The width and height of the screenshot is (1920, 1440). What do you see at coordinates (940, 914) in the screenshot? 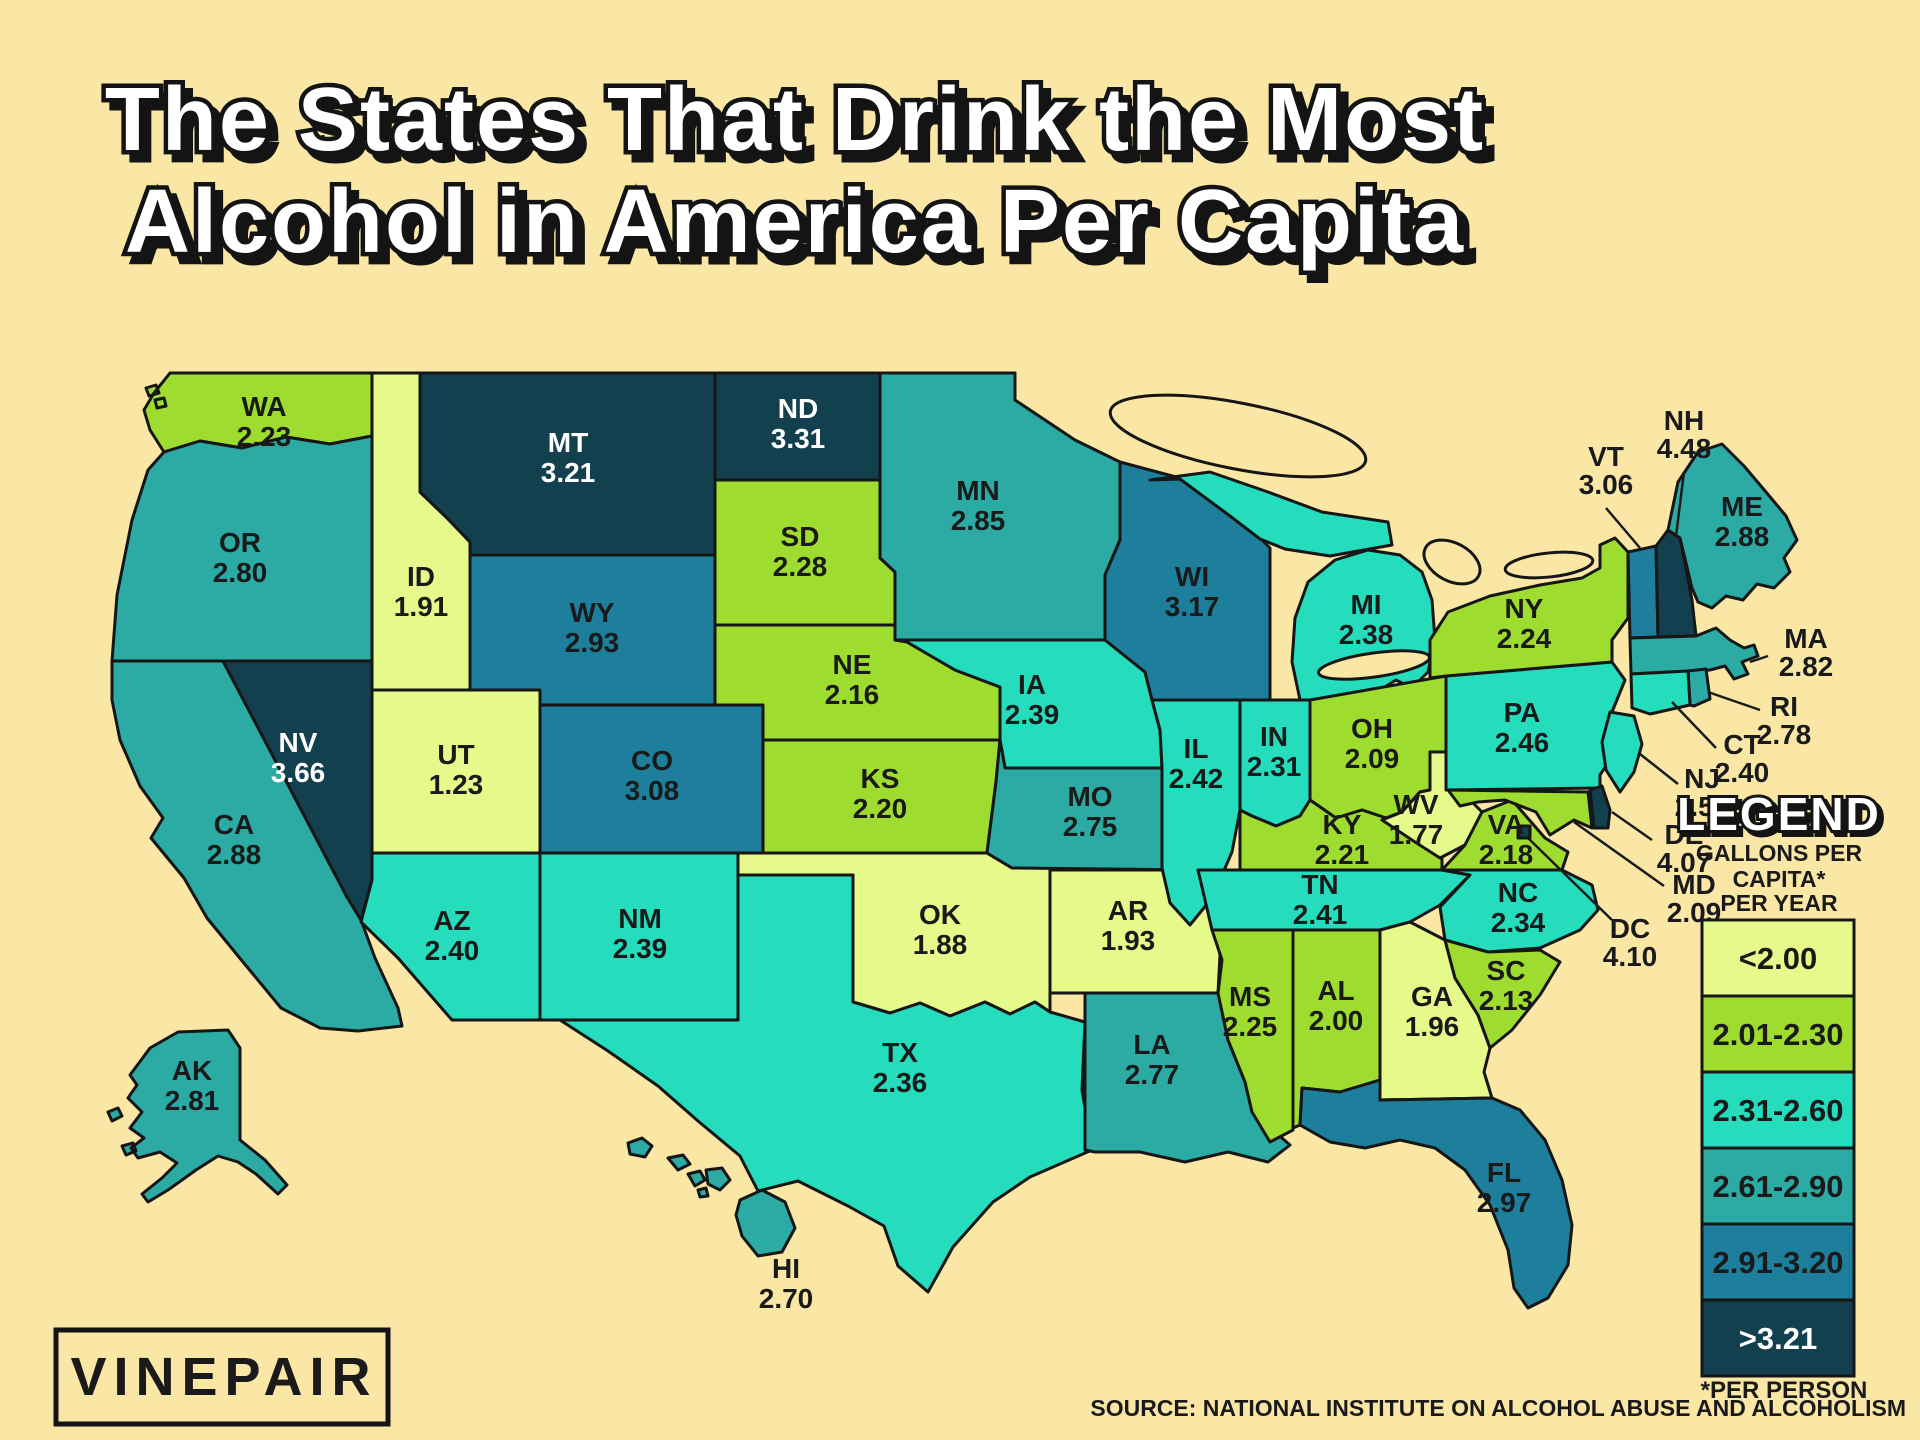
I see `state-label-OK: OK` at bounding box center [940, 914].